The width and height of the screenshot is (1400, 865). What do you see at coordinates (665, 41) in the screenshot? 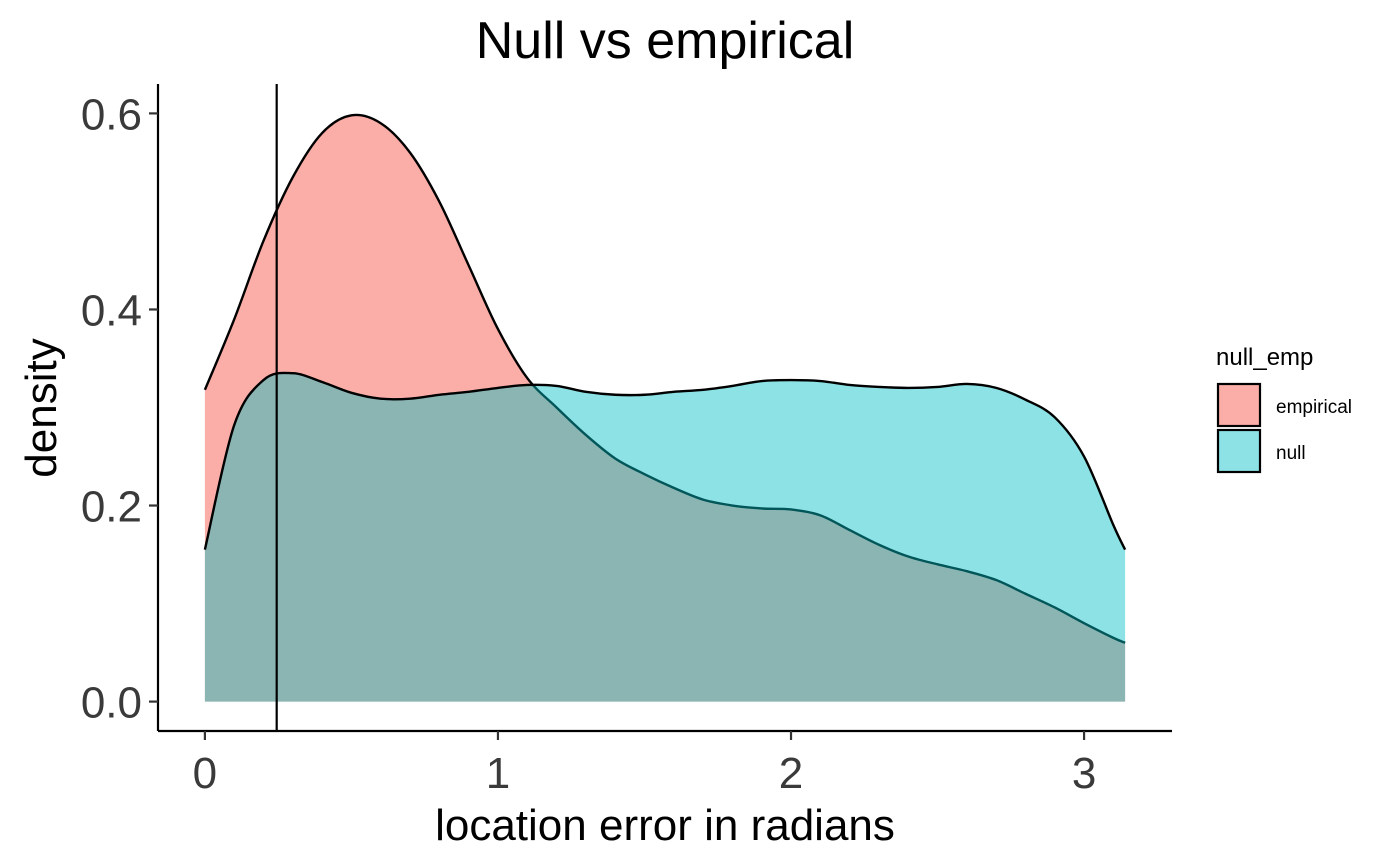
I see `chart-title: Null vs empirical` at bounding box center [665, 41].